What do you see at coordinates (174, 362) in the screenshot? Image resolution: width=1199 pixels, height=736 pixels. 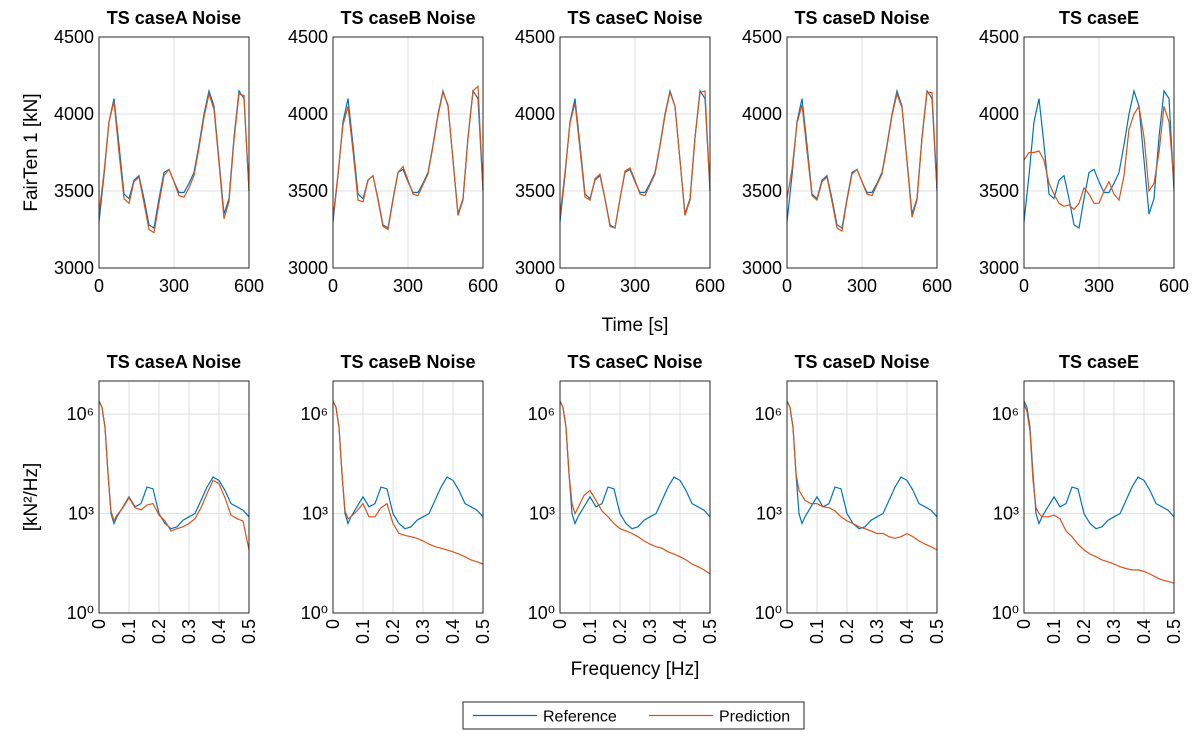 I see `subplot-title: TS caseA Noise` at bounding box center [174, 362].